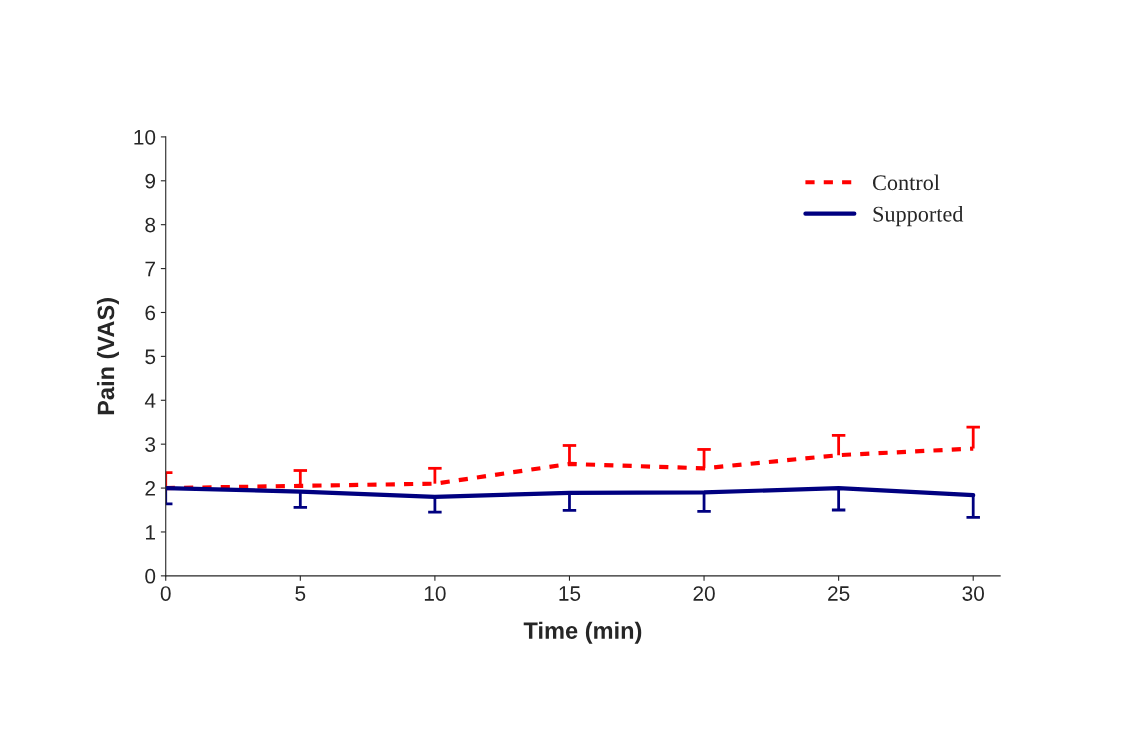 The width and height of the screenshot is (1143, 744). What do you see at coordinates (150, 444) in the screenshot?
I see `y-tick-label: 3` at bounding box center [150, 444].